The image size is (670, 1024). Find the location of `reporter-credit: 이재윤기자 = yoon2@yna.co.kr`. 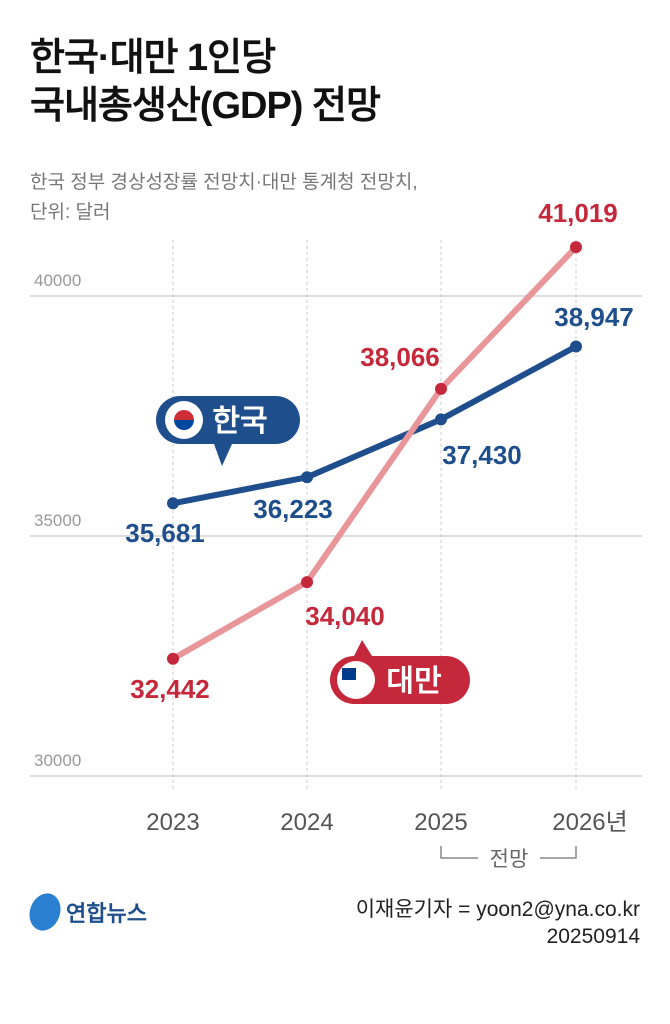

reporter-credit: 이재윤기자 = yoon2@yna.co.kr is located at coordinates (497, 909).